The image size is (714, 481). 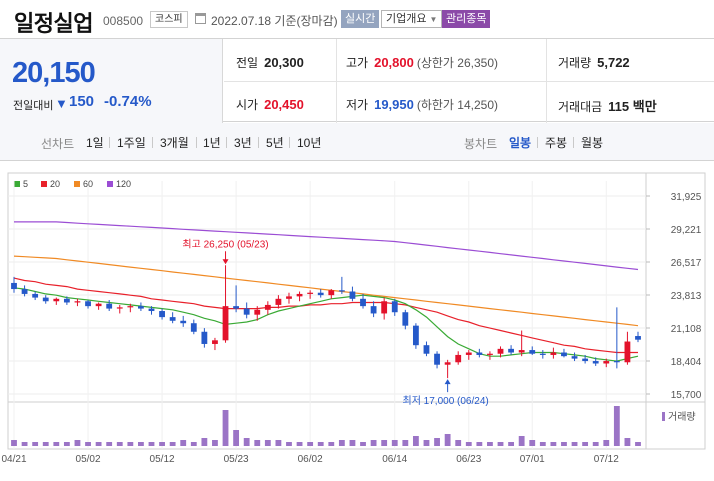 What do you see at coordinates (632, 106) in the screenshot?
I see `amount-value: 115 백만` at bounding box center [632, 106].